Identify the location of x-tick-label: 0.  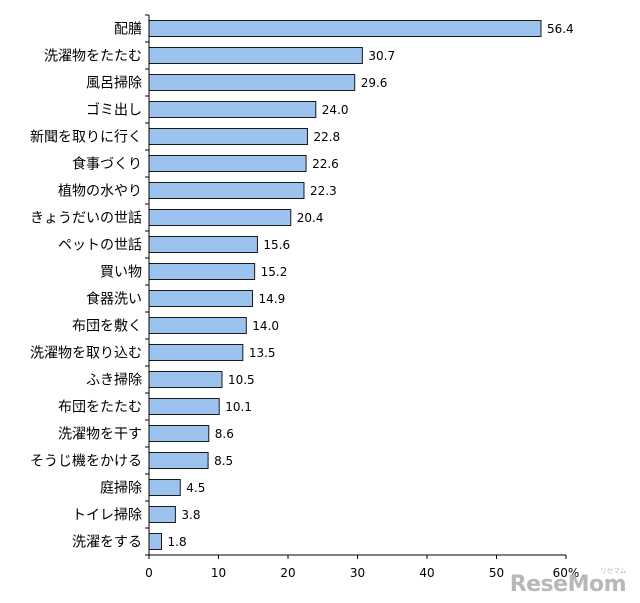
(149, 573).